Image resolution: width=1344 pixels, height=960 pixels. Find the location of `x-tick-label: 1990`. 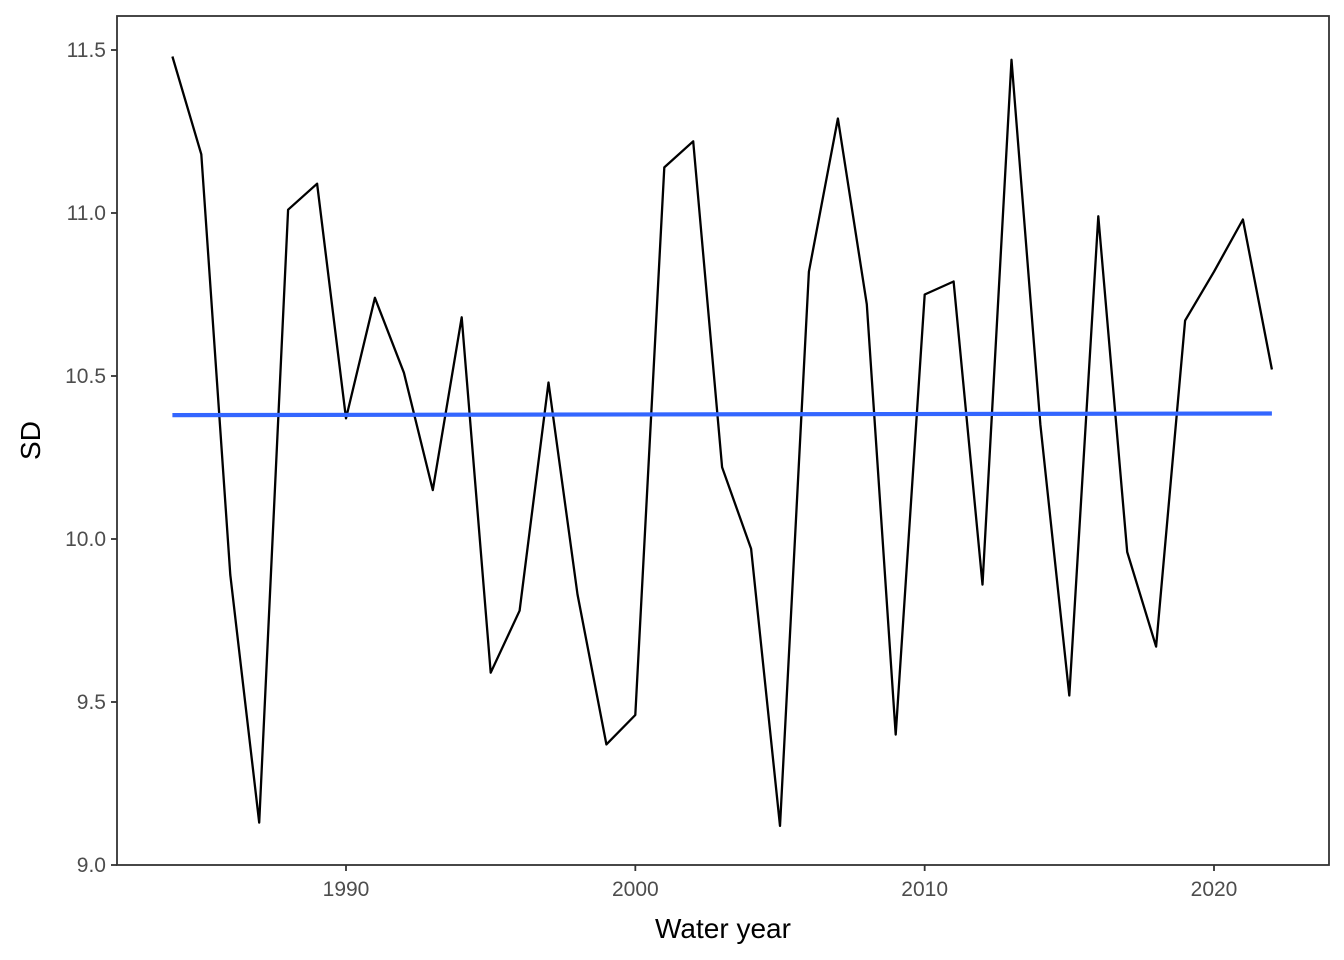

x-tick-label: 1990 is located at coordinates (346, 889).